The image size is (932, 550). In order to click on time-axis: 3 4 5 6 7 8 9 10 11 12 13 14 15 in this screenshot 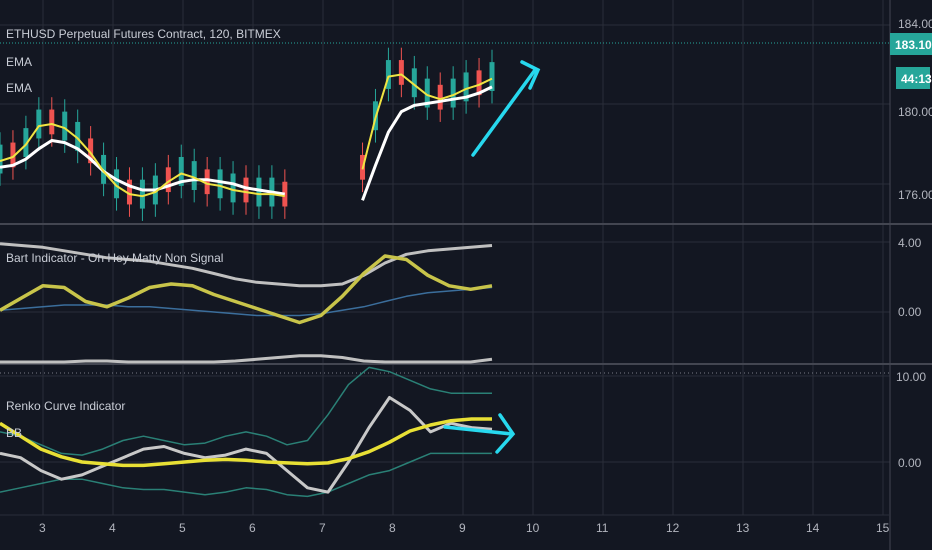, I will do `click(464, 528)`.